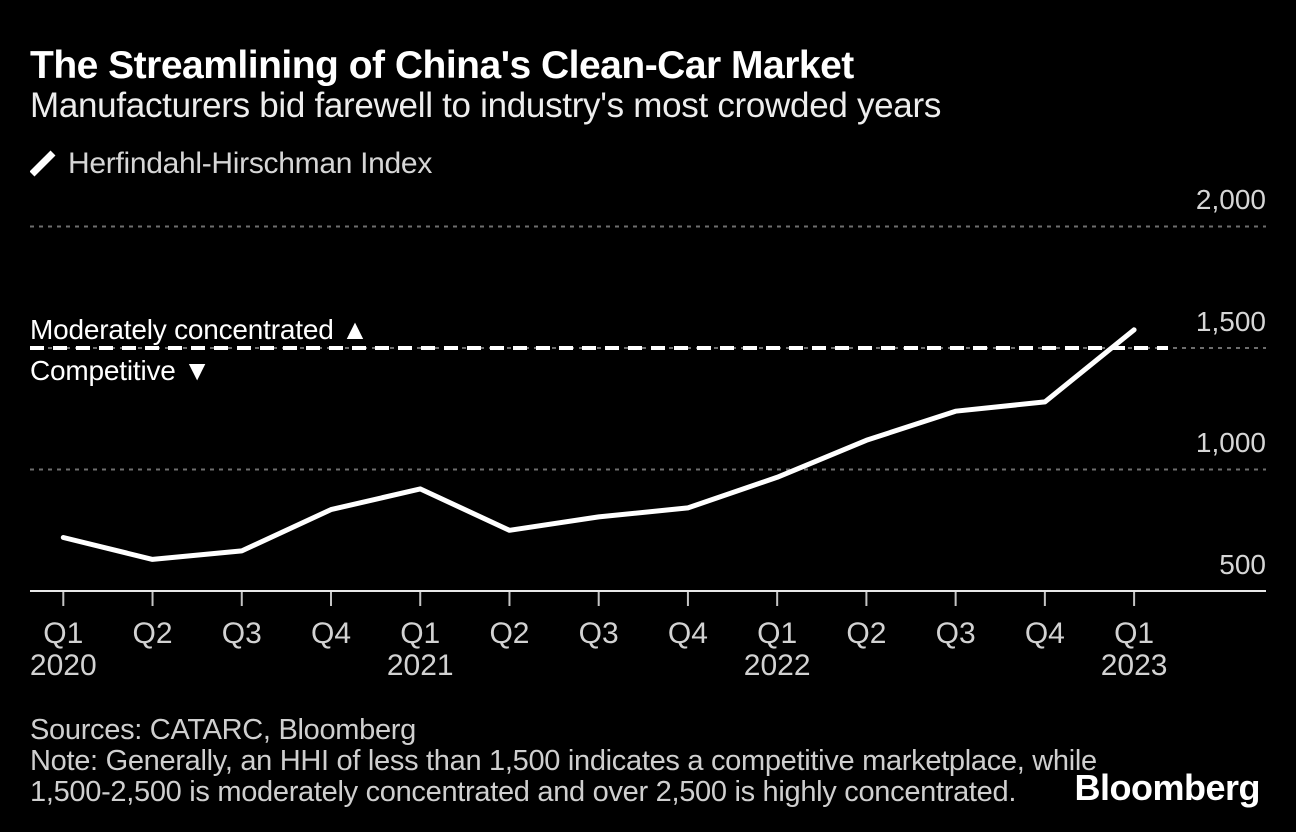  I want to click on y-axis-label-1500: 1,500, so click(1230, 321).